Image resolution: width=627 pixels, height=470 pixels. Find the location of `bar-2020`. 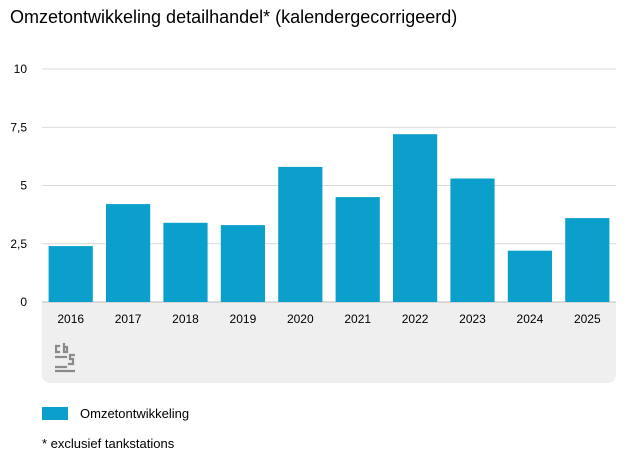

bar-2020 is located at coordinates (300, 234).